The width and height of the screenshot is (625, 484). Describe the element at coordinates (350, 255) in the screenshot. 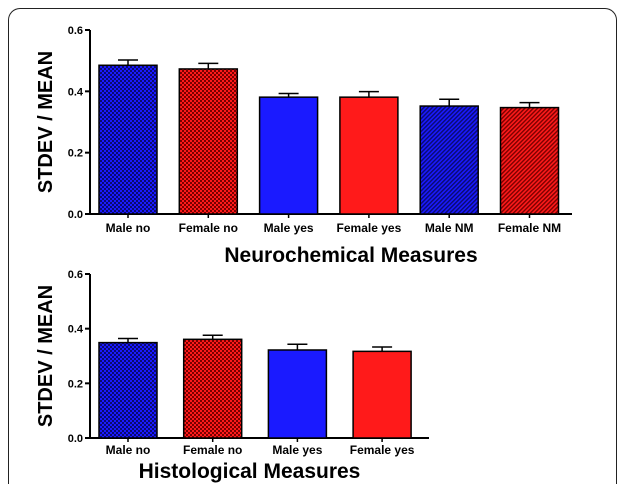

I see `chart-title: Neurochemical Measures` at that location.